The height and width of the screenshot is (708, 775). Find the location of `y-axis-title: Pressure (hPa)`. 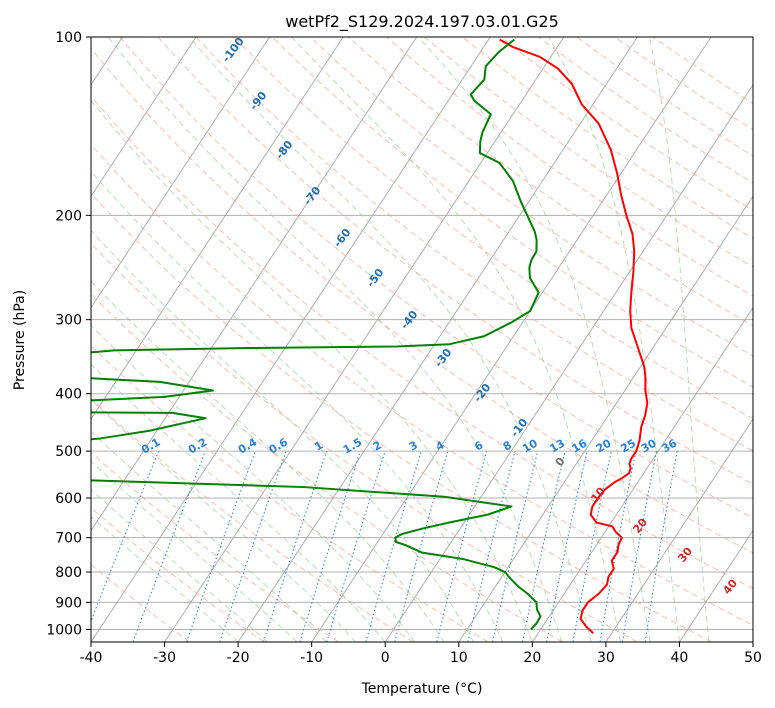

y-axis-title: Pressure (hPa) is located at coordinates (20, 340).